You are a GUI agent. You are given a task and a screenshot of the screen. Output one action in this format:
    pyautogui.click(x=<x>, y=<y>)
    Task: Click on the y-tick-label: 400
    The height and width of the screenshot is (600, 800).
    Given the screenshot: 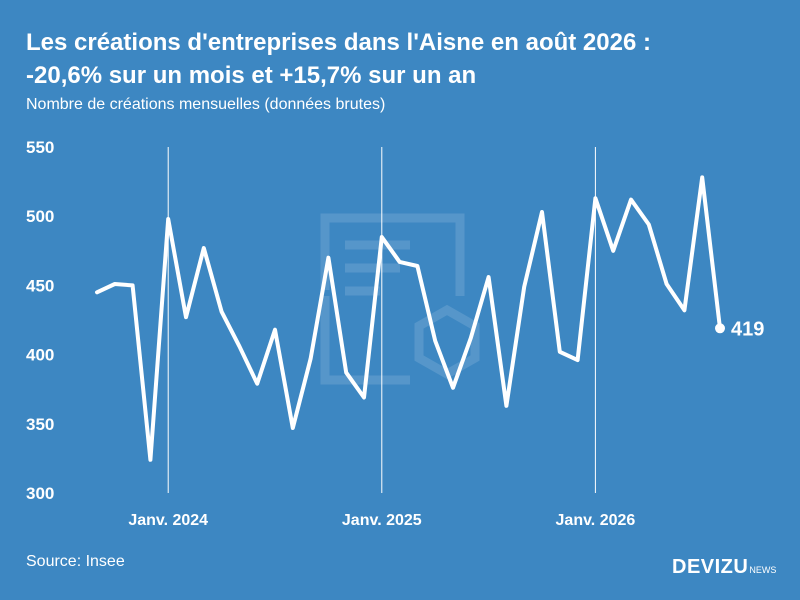 What is the action you would take?
    pyautogui.click(x=40, y=355)
    